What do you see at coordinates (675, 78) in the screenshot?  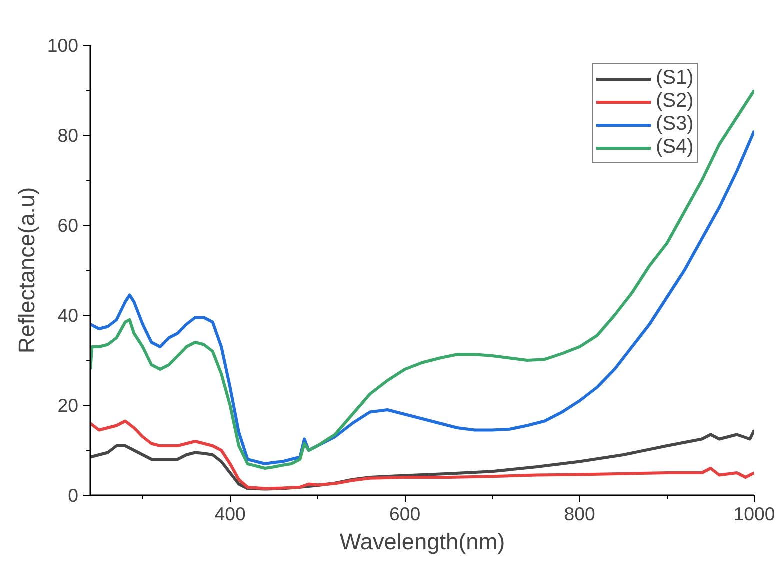 I see `legend-label: (S1)` at bounding box center [675, 78].